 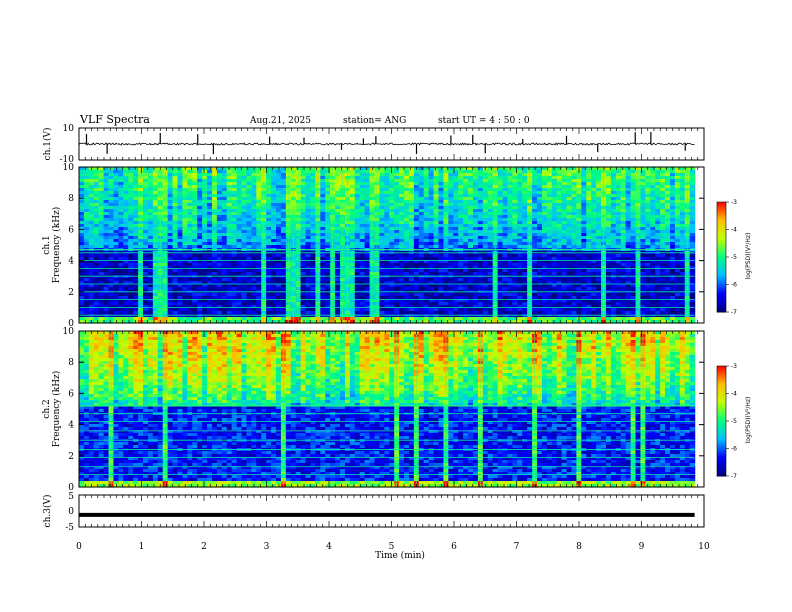 What do you see at coordinates (69, 528) in the screenshot?
I see `ch3-ytick-bottom: -5` at bounding box center [69, 528].